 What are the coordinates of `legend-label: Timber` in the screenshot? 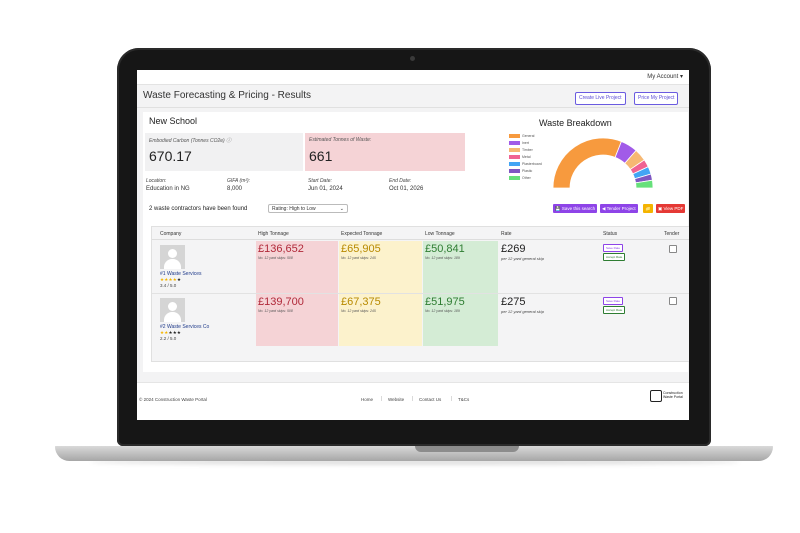 It's located at (527, 150).